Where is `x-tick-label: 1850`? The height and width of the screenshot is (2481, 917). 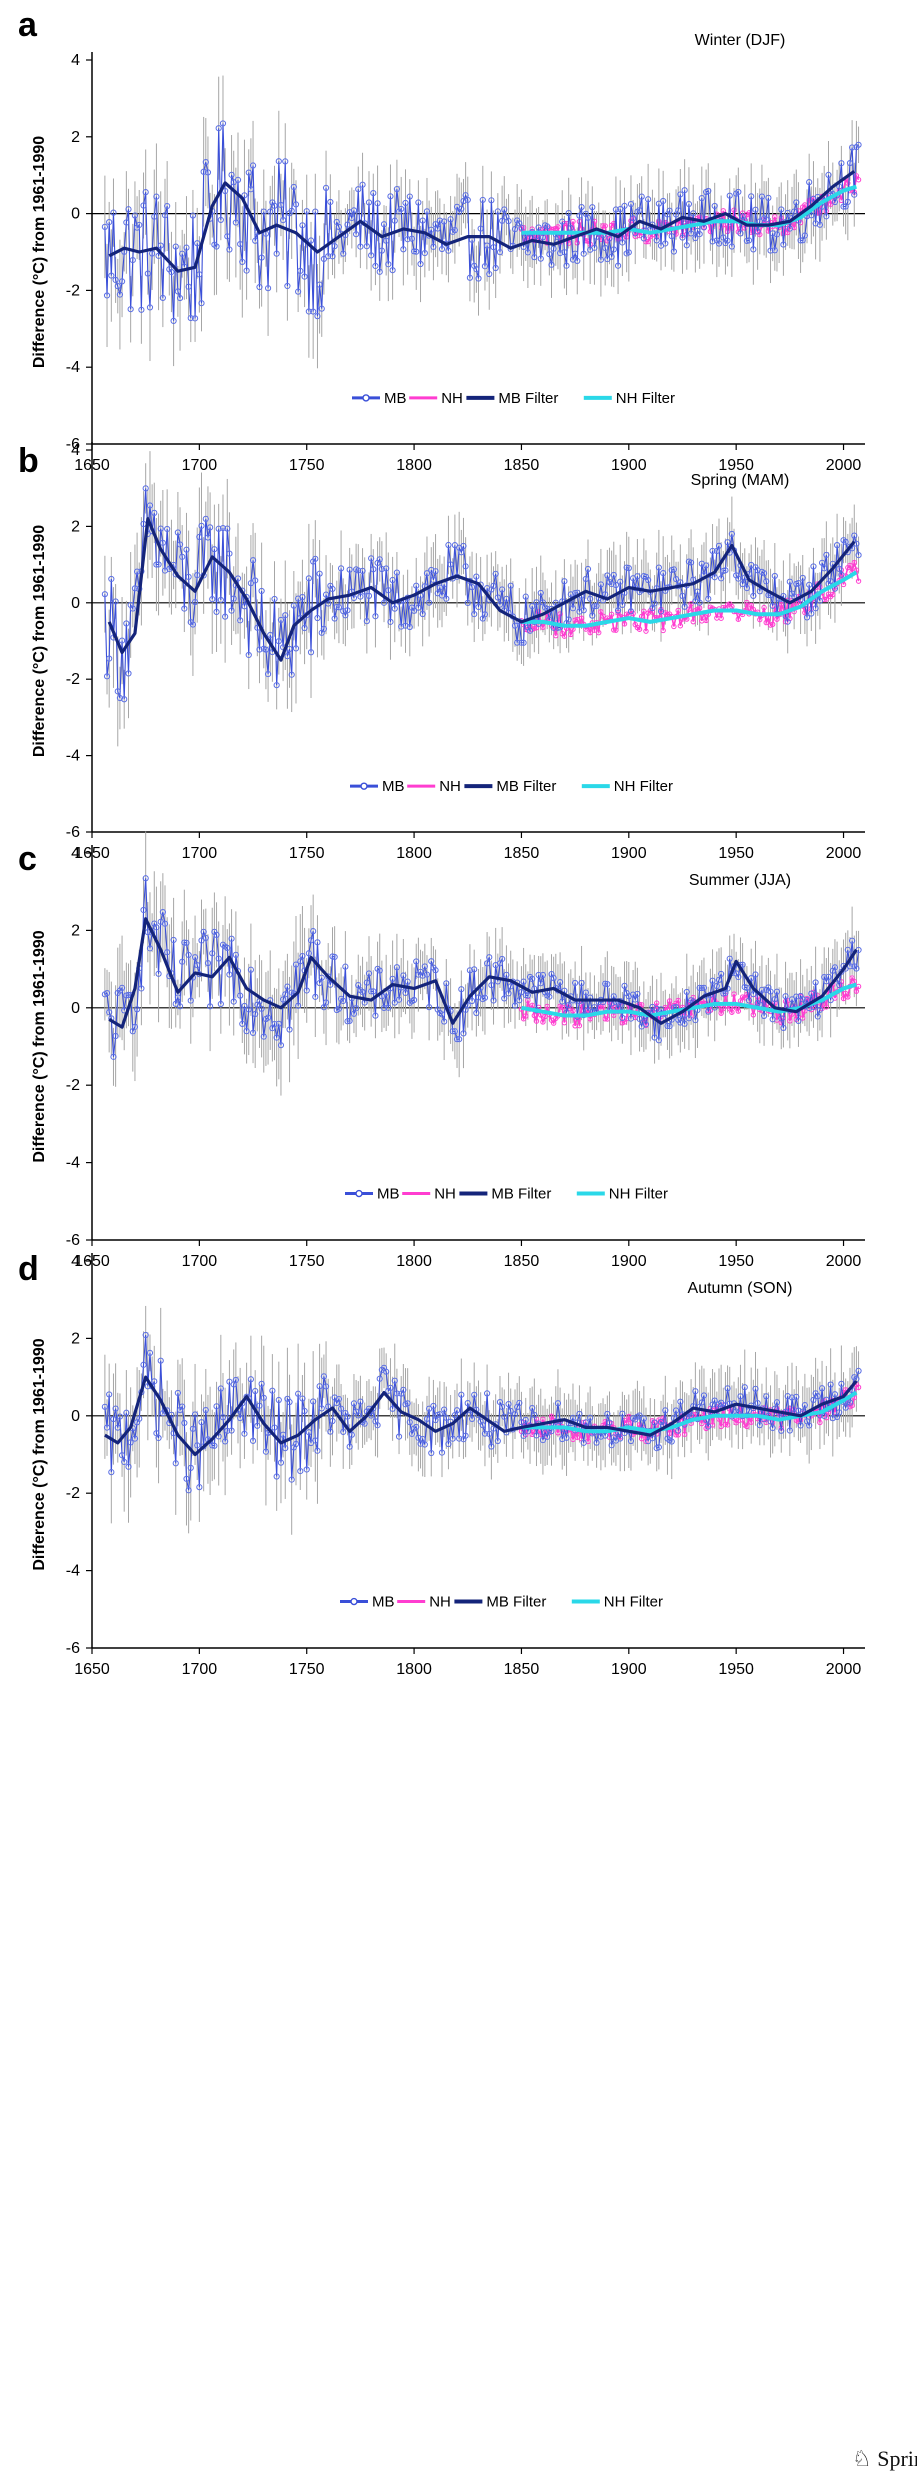
x-tick-label: 1850 is located at coordinates (522, 853).